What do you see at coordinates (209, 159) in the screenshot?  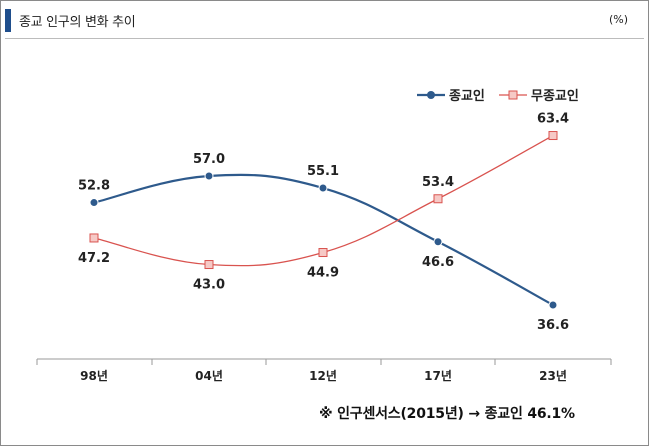 I see `data-label-religious: 57.0` at bounding box center [209, 159].